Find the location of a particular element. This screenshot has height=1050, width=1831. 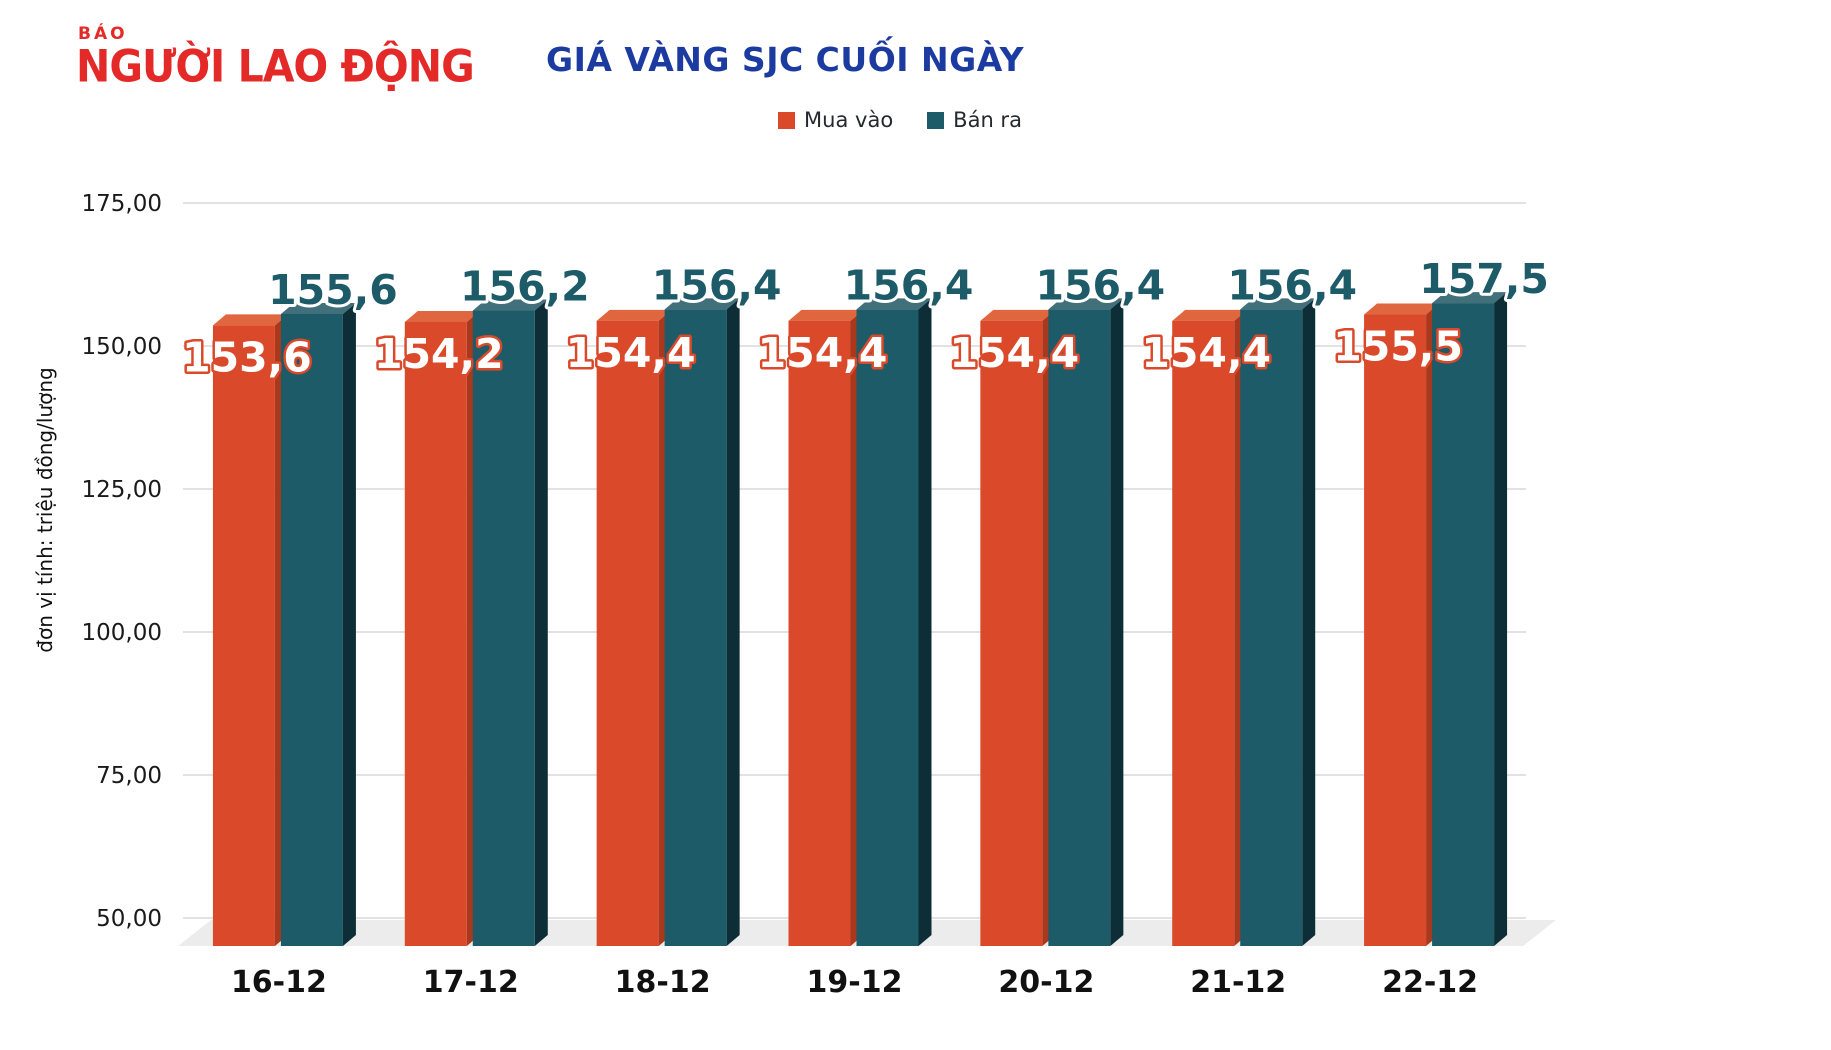

ban-value-label: 155,6 is located at coordinates (333, 290).